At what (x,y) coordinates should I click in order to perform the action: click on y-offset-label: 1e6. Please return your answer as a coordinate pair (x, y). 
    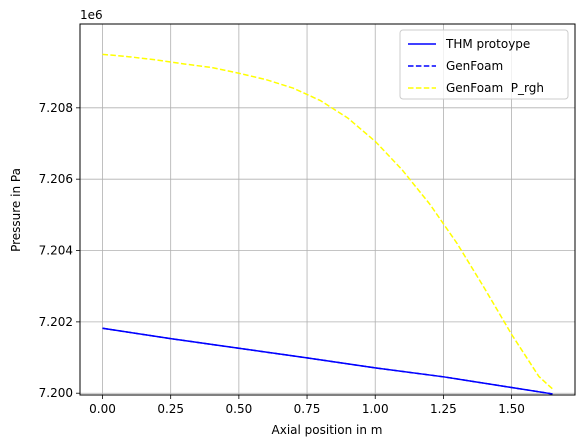
    Looking at the image, I should click on (91, 15).